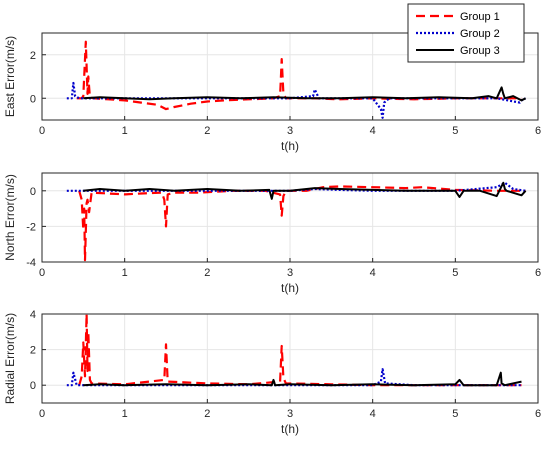 The height and width of the screenshot is (451, 550). I want to click on y-axis-label: East Error(m/s), so click(10, 76).